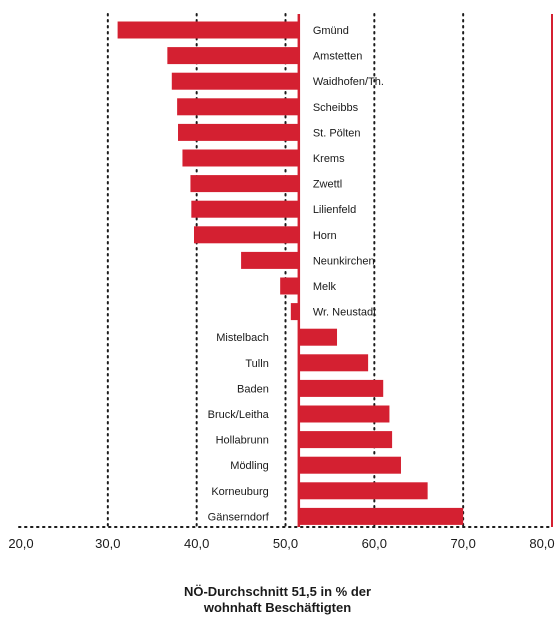  I want to click on bar-label: Tulln, so click(256, 364).